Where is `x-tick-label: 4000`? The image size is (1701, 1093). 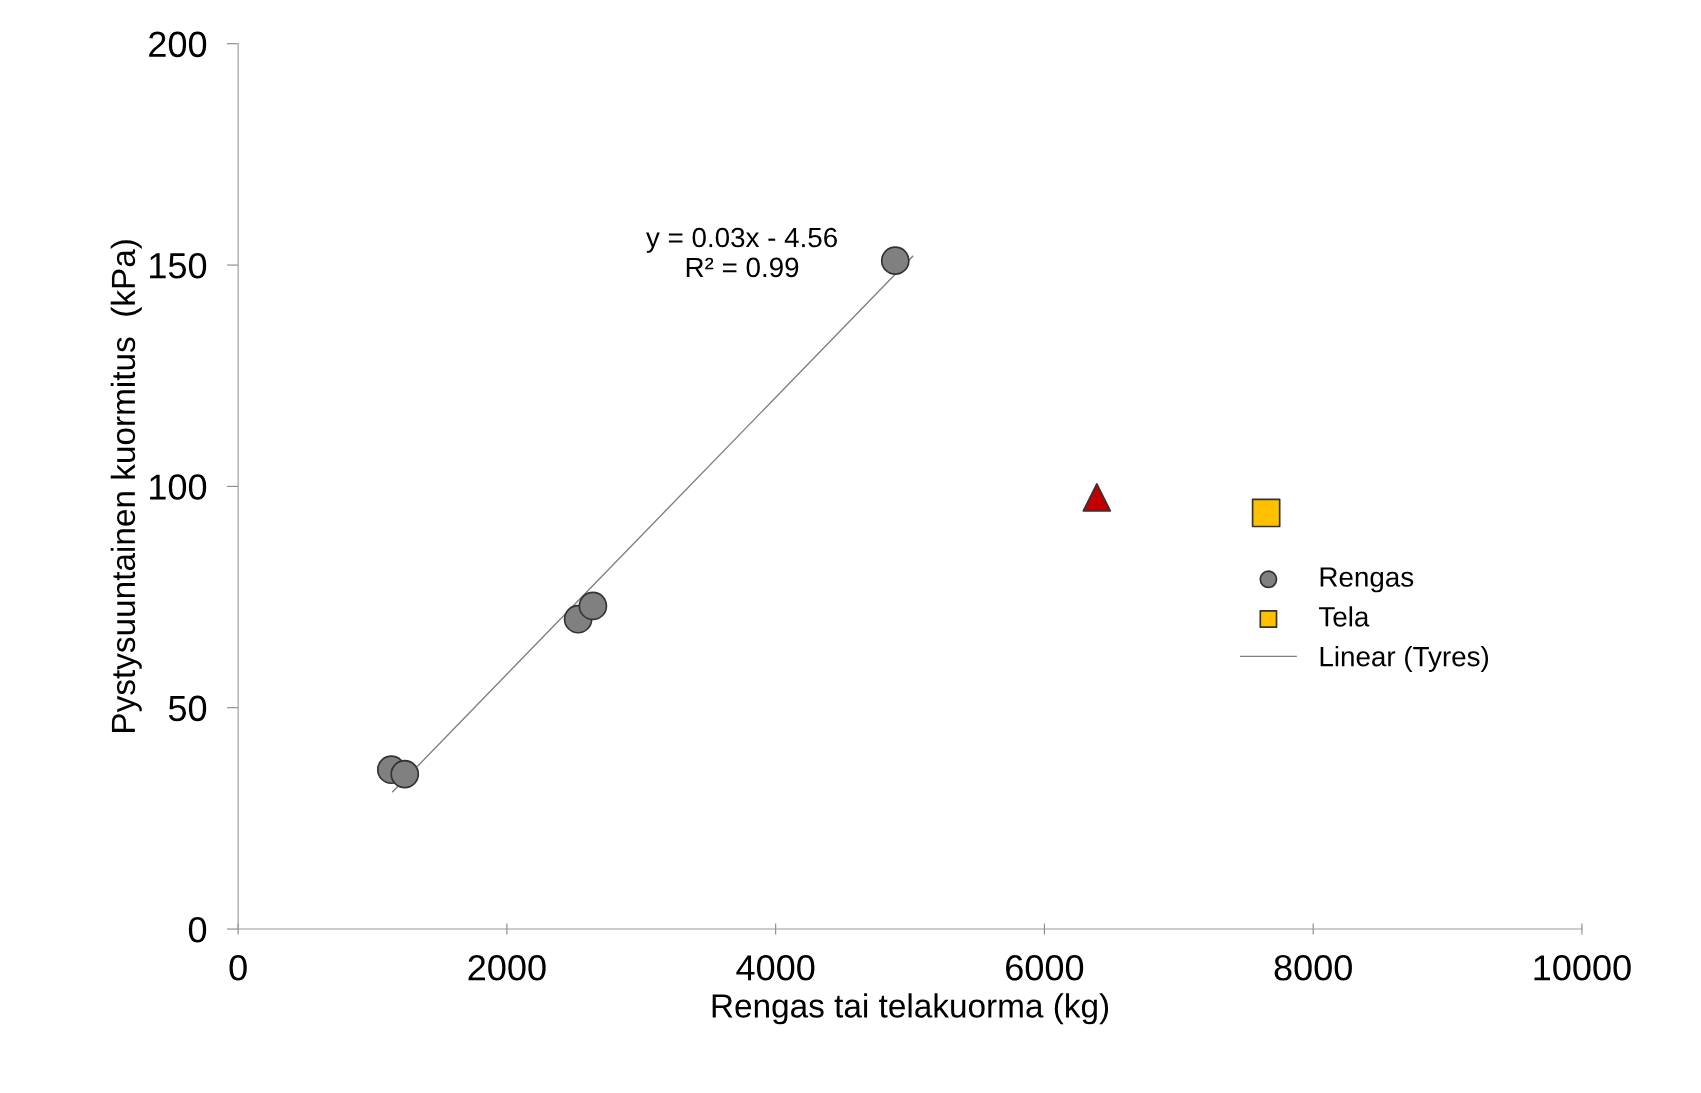
x-tick-label: 4000 is located at coordinates (775, 968).